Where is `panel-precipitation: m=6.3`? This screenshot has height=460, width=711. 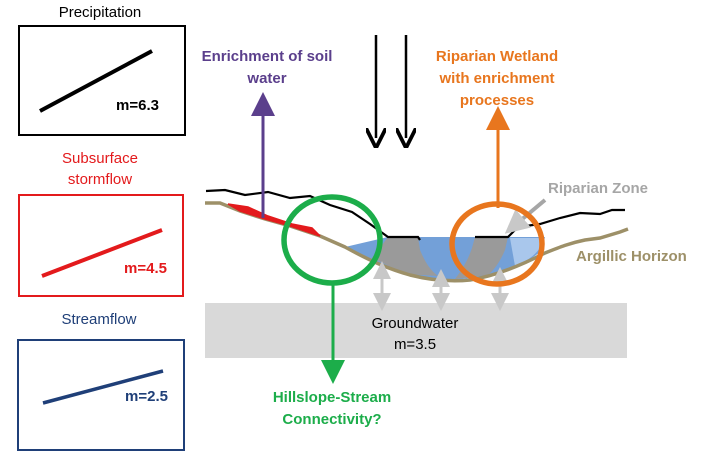
panel-precipitation: m=6.3 is located at coordinates (102, 80).